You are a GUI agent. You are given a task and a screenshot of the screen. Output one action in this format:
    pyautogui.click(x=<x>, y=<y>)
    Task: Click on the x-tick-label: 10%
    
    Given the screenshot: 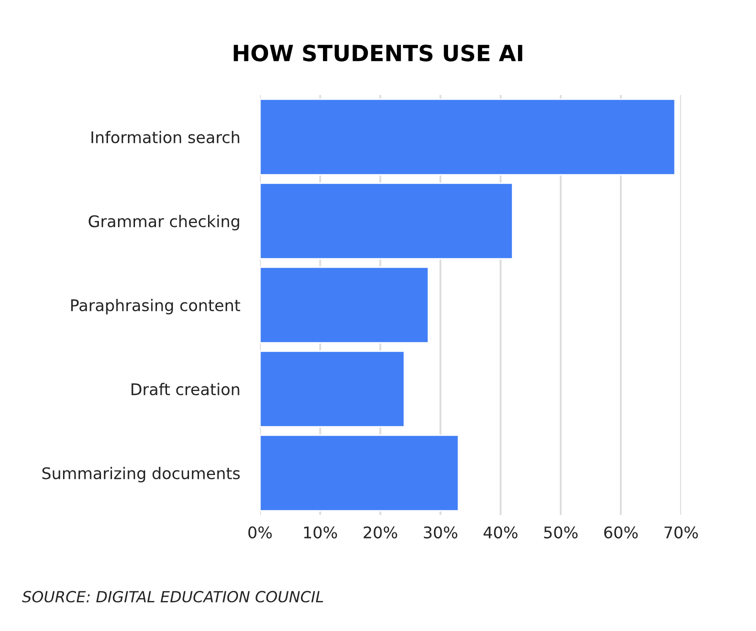 What is the action you would take?
    pyautogui.click(x=321, y=532)
    